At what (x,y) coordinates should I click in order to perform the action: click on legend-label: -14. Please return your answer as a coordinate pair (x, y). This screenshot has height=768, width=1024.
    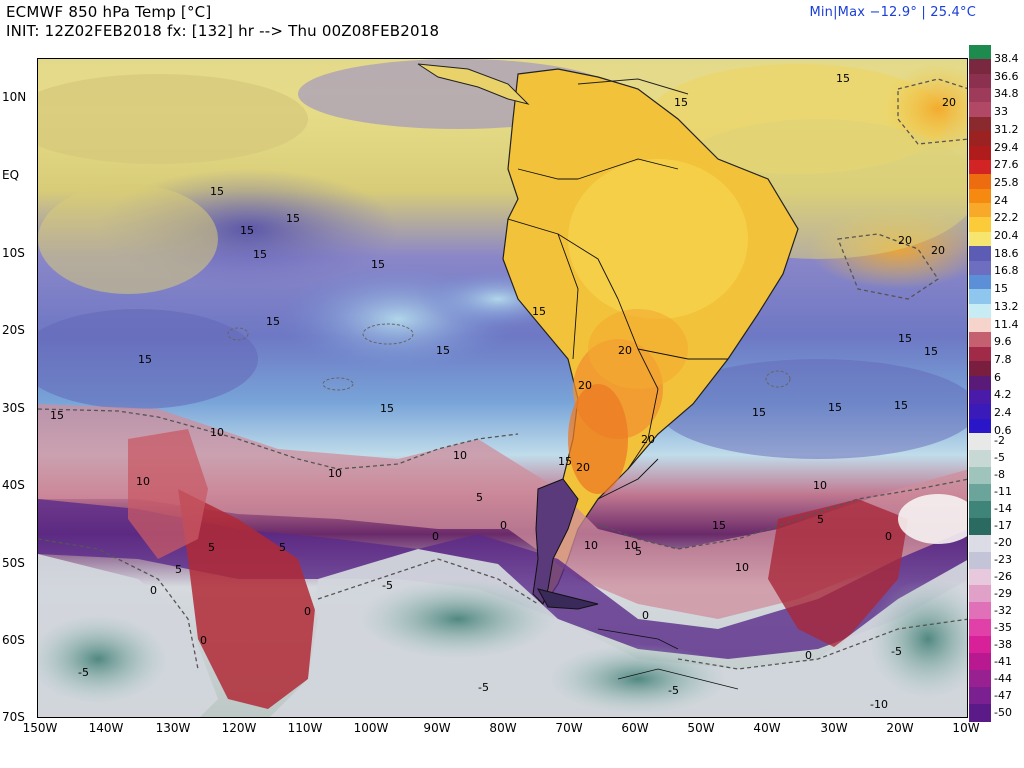
    Looking at the image, I should click on (1003, 508).